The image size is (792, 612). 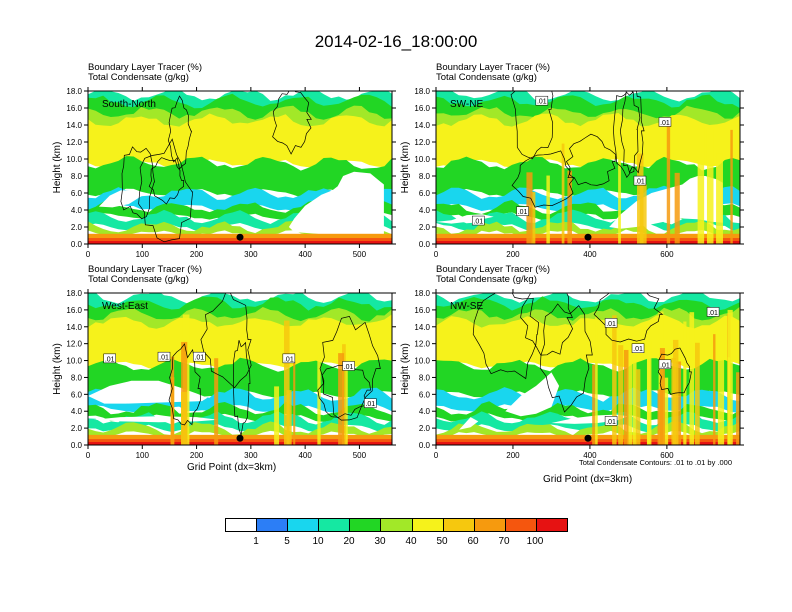 I want to click on section-label: West-East, so click(x=125, y=306).